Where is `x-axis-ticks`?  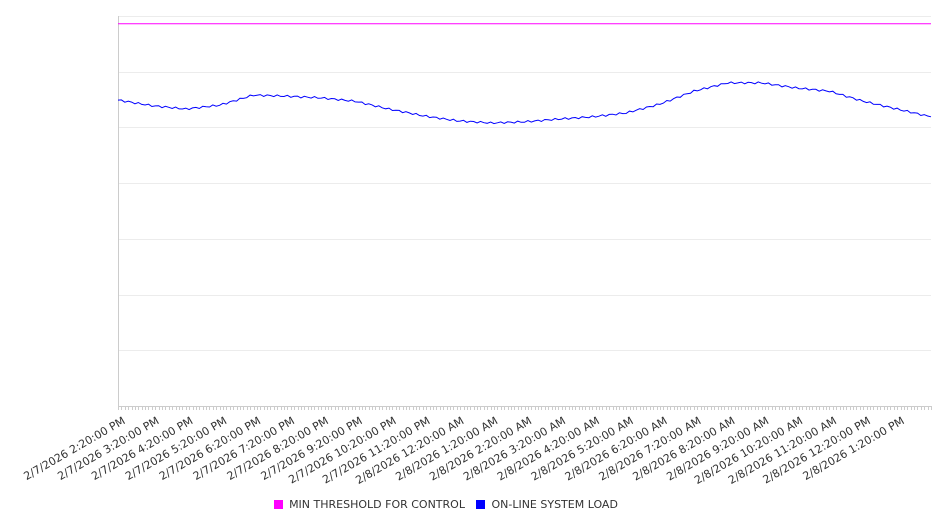 x-axis-ticks is located at coordinates (525, 408).